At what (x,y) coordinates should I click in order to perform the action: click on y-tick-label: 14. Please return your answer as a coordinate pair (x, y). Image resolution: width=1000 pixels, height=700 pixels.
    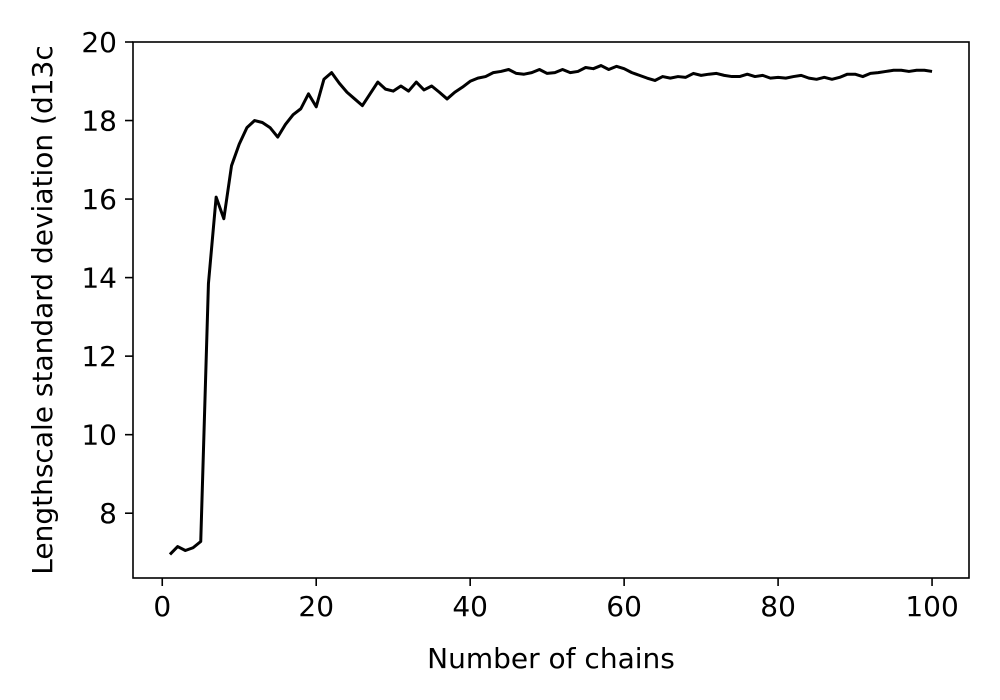
    Looking at the image, I should click on (99, 278).